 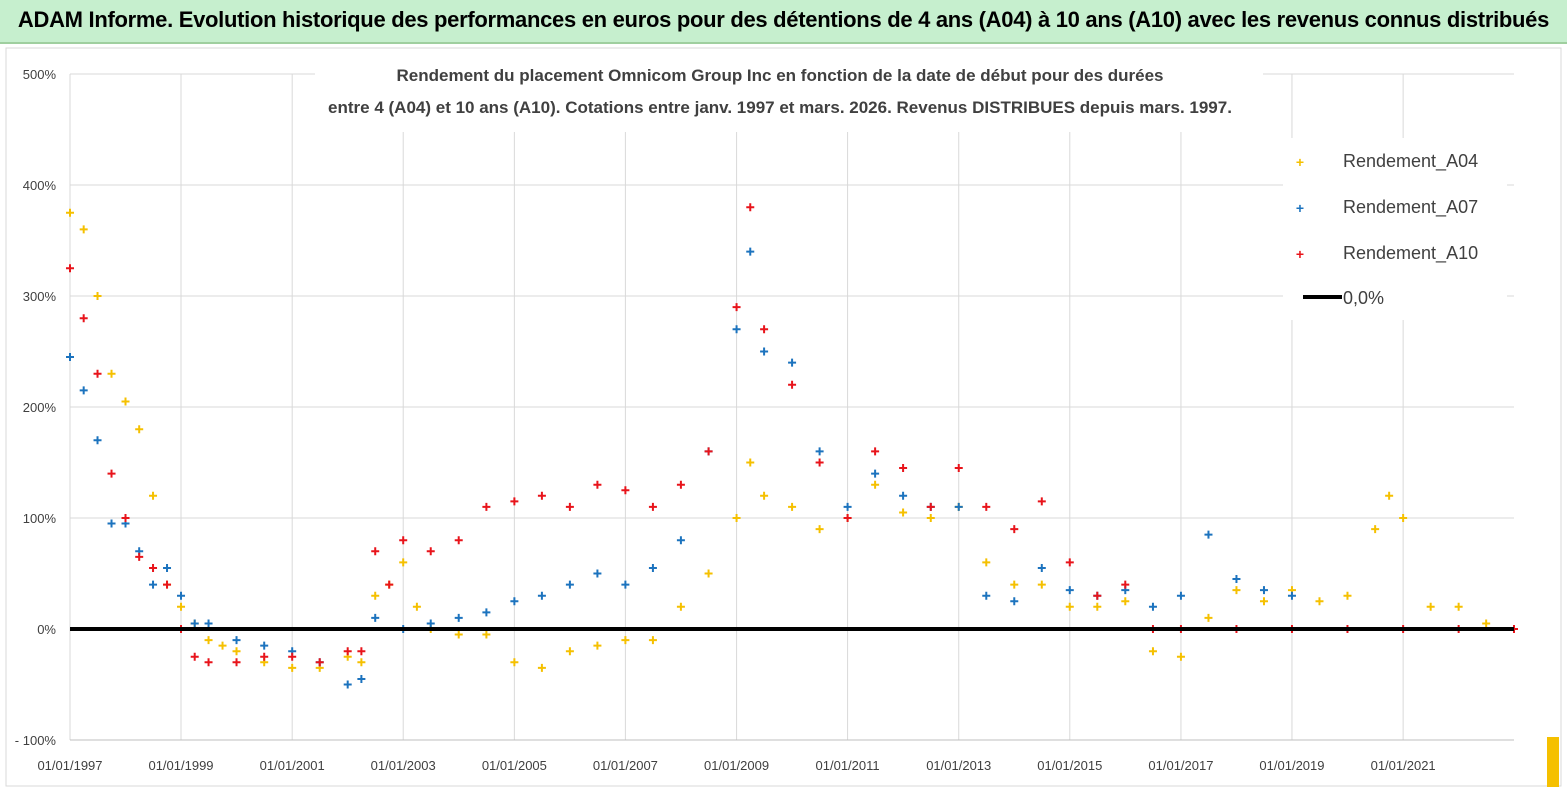 I want to click on y-tick-label: 200%, so click(x=40, y=407).